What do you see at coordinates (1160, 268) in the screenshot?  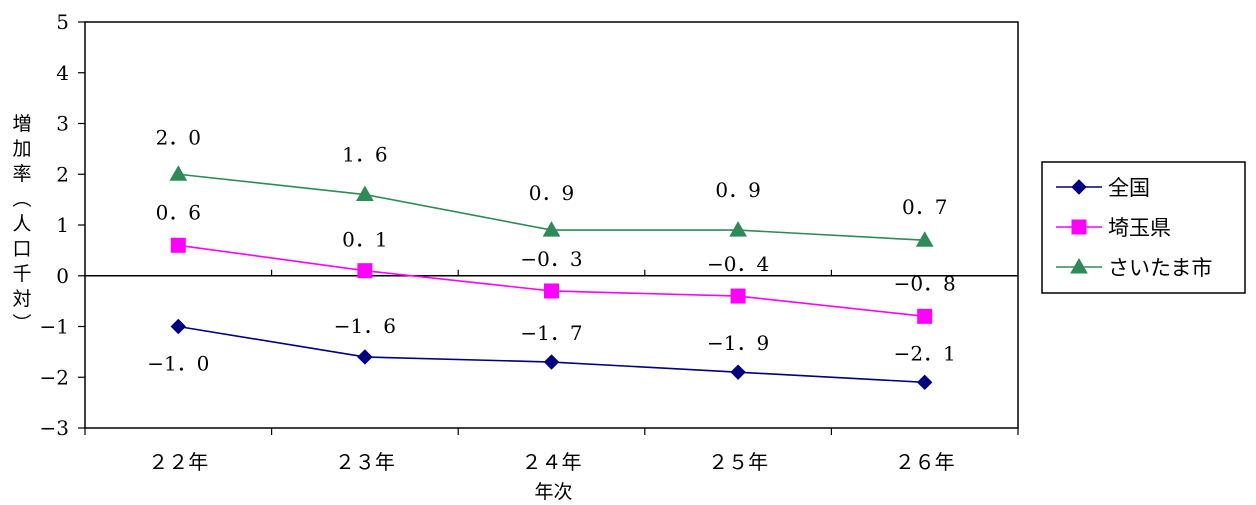 I see `legend-label: さいたま市` at bounding box center [1160, 268].